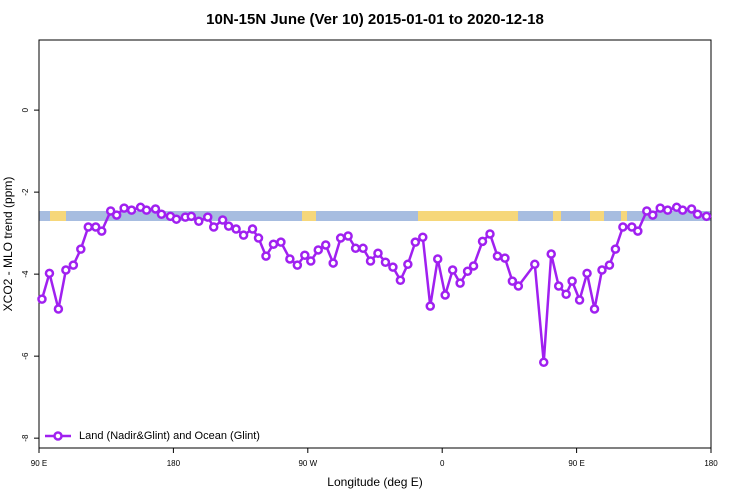  What do you see at coordinates (25, 438) in the screenshot?
I see `y-tick-label: -8` at bounding box center [25, 438].